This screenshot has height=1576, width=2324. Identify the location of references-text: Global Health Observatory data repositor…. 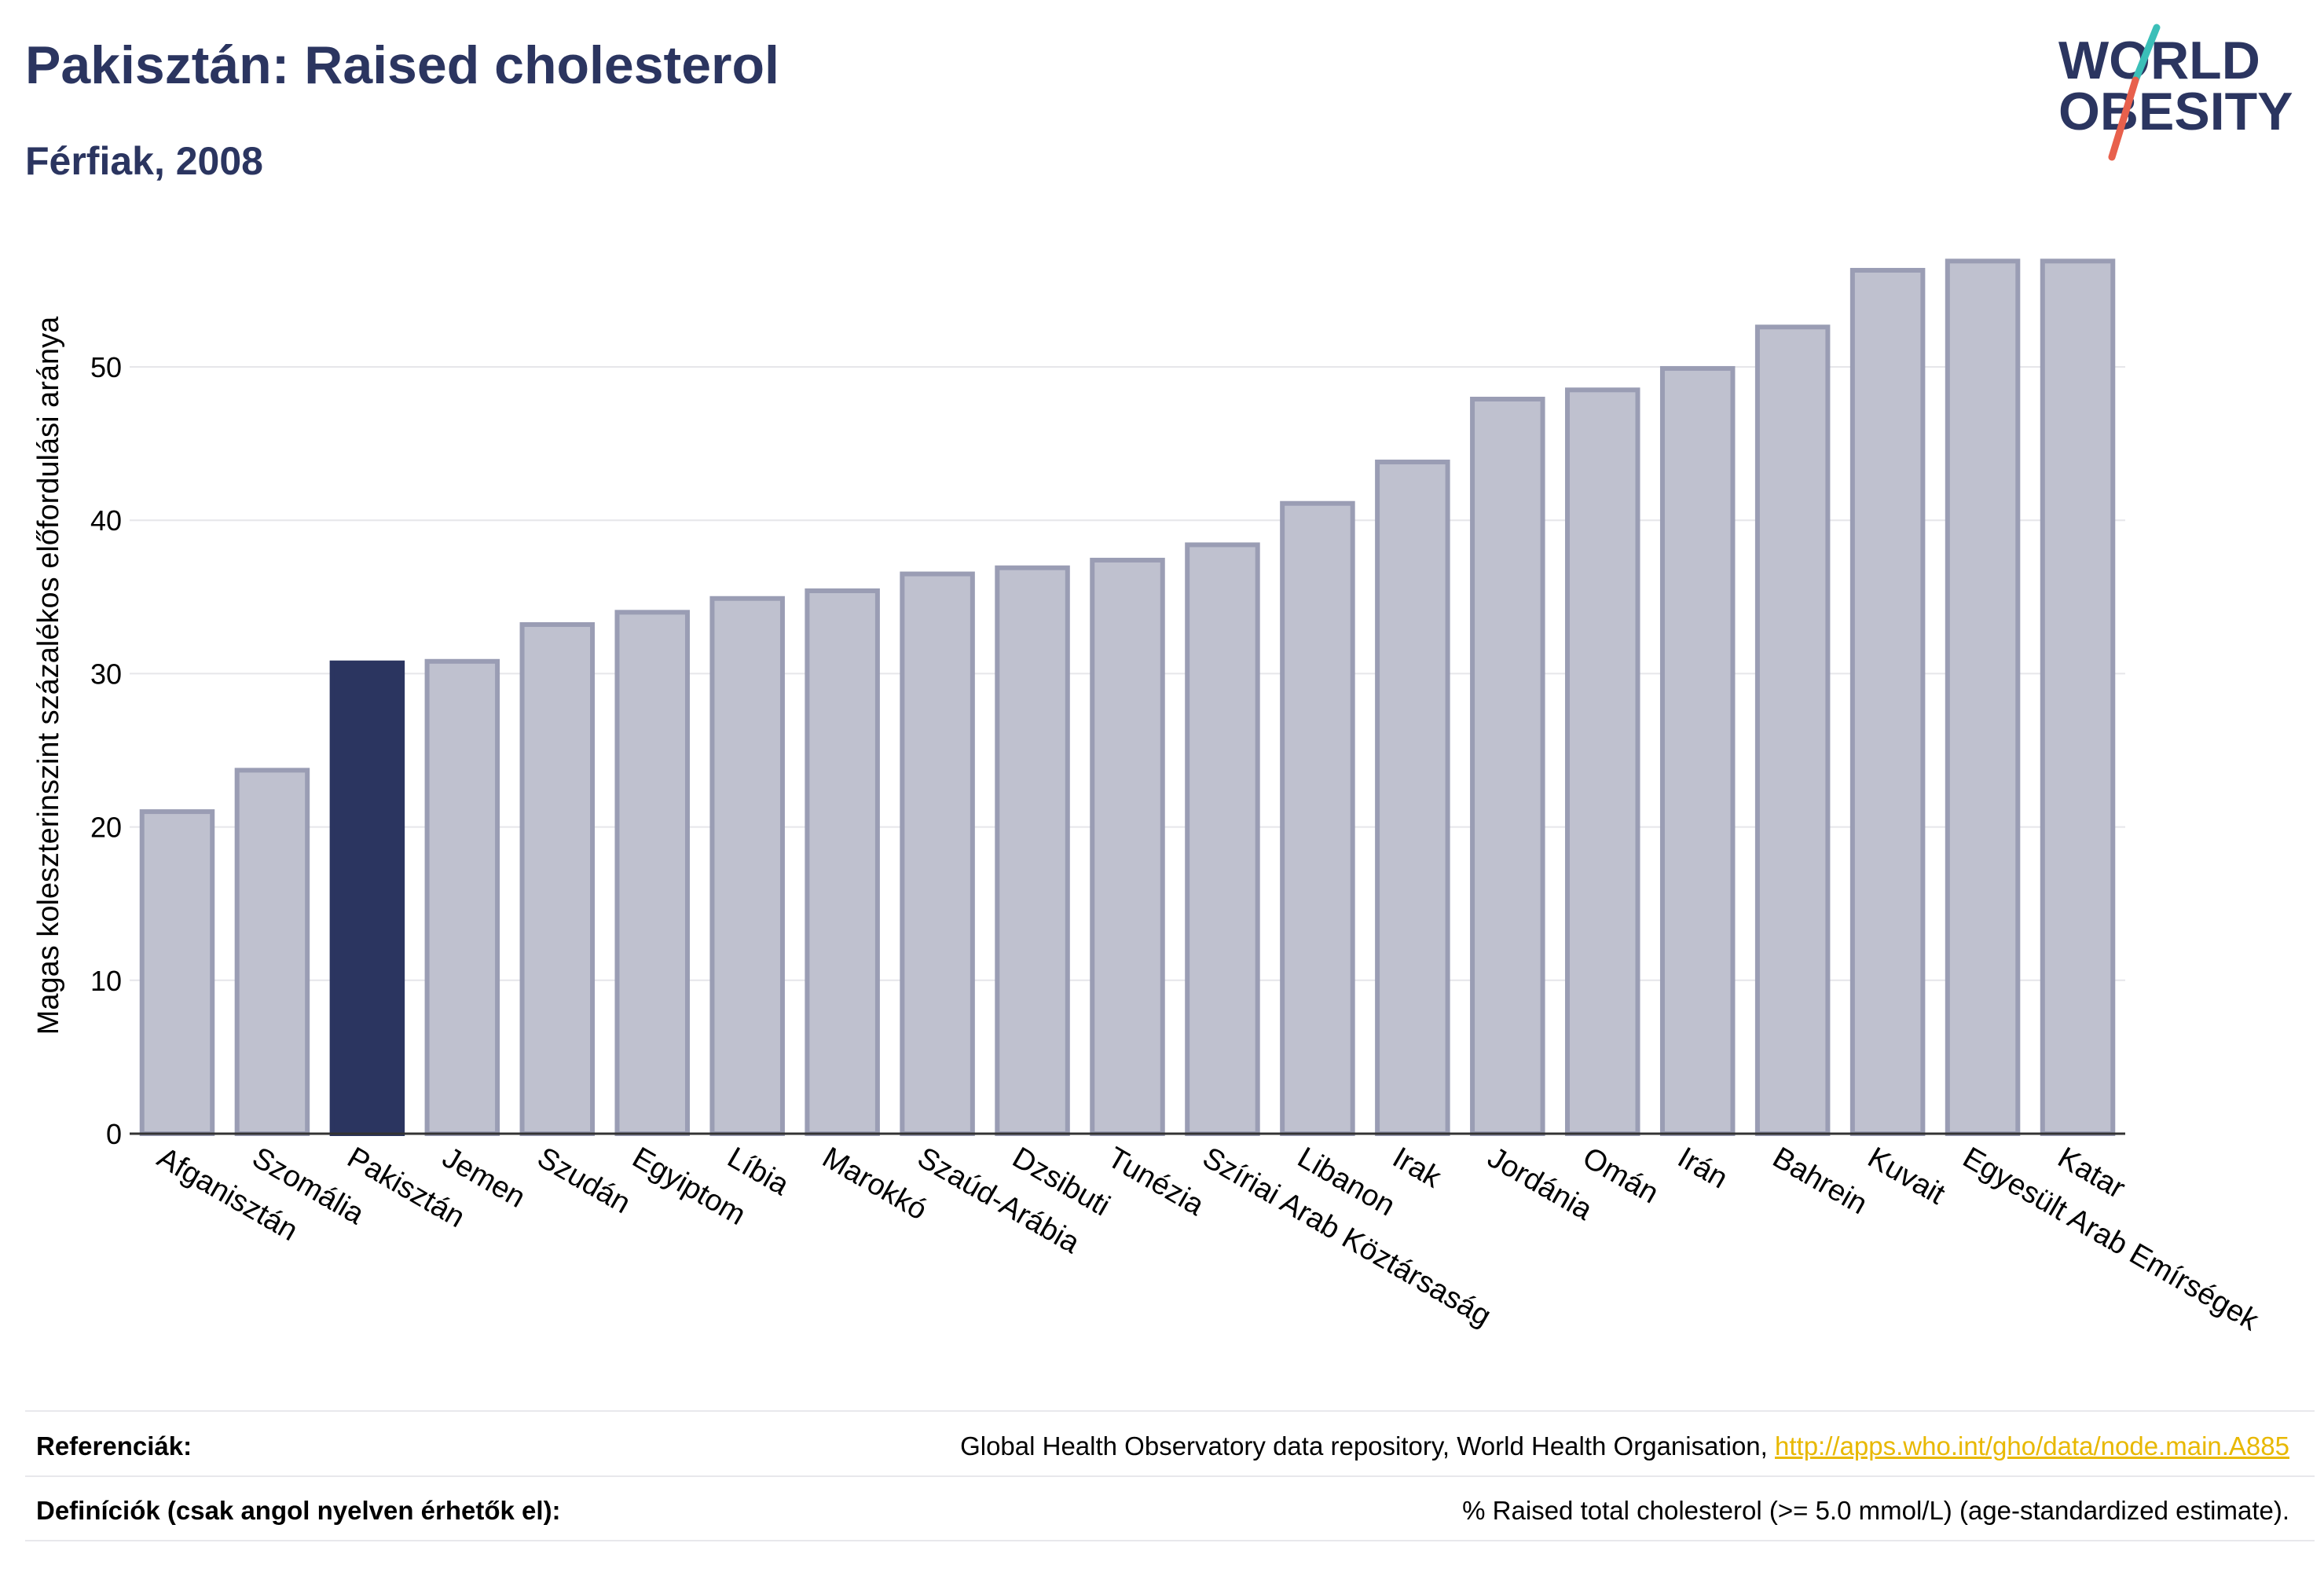
(1364, 1446).